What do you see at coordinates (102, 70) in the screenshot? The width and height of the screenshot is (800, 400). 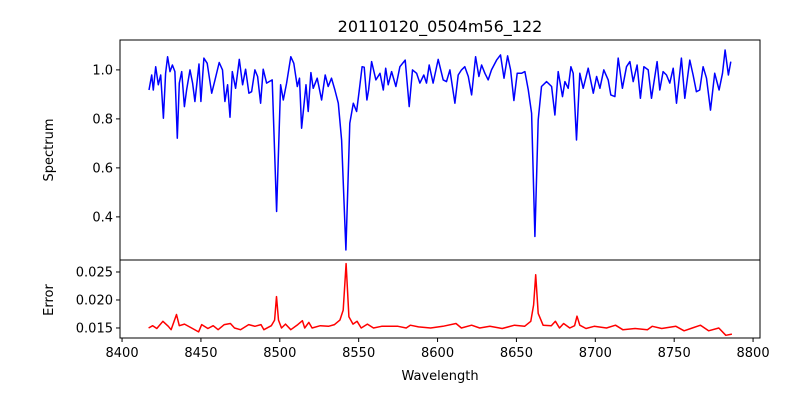 I see `y-tick-label: 1.0` at bounding box center [102, 70].